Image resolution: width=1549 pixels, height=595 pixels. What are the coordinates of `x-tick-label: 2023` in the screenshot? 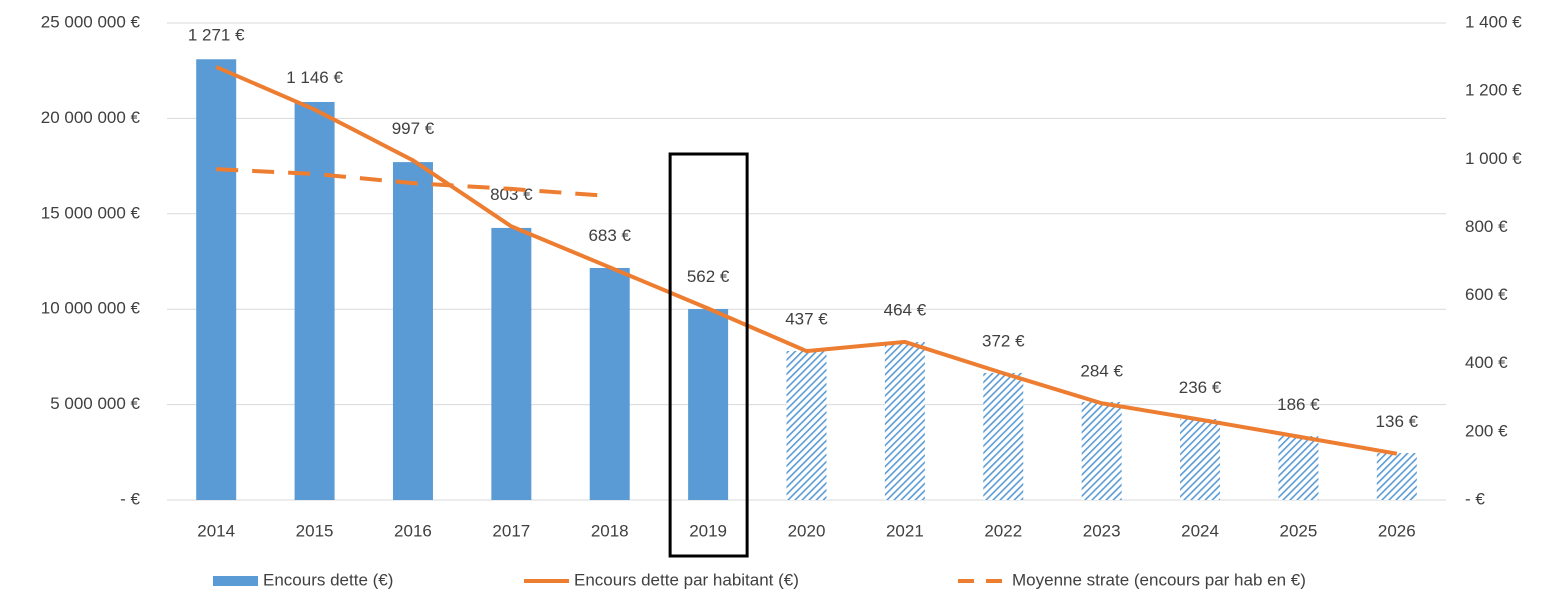 It's located at (1102, 530).